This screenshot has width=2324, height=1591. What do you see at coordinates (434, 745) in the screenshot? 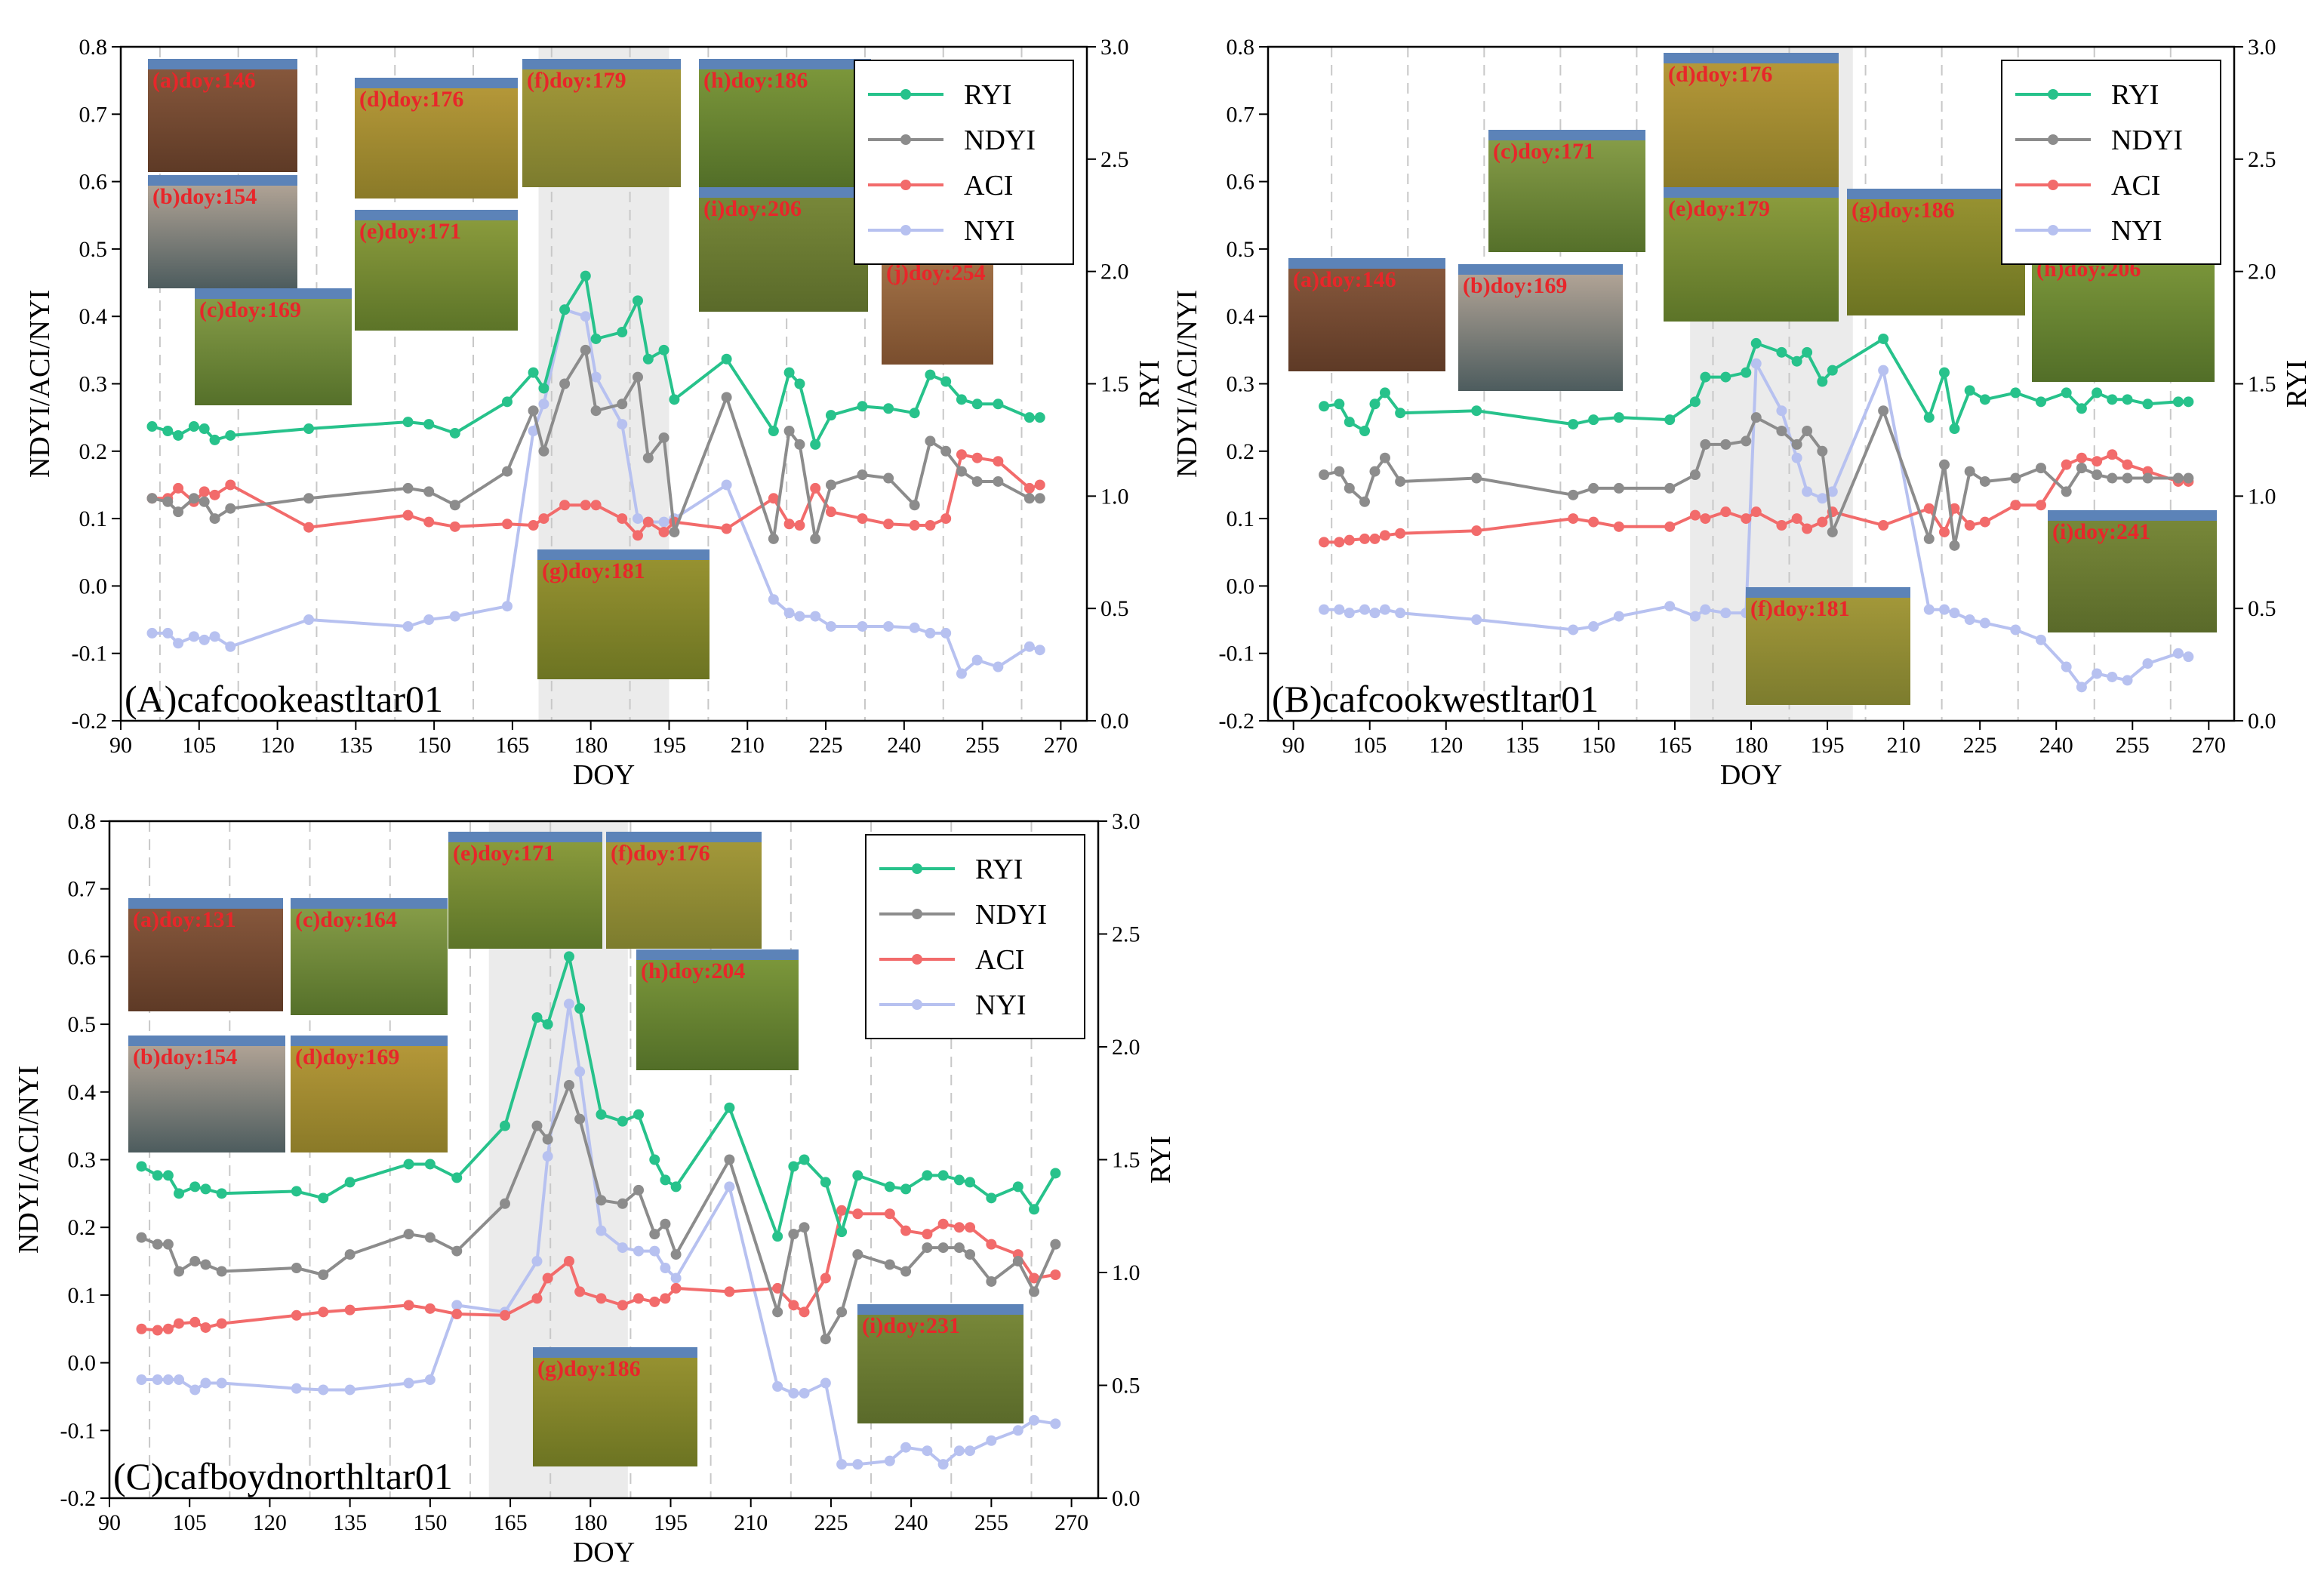
I see `x-tick-label: 150` at bounding box center [434, 745].